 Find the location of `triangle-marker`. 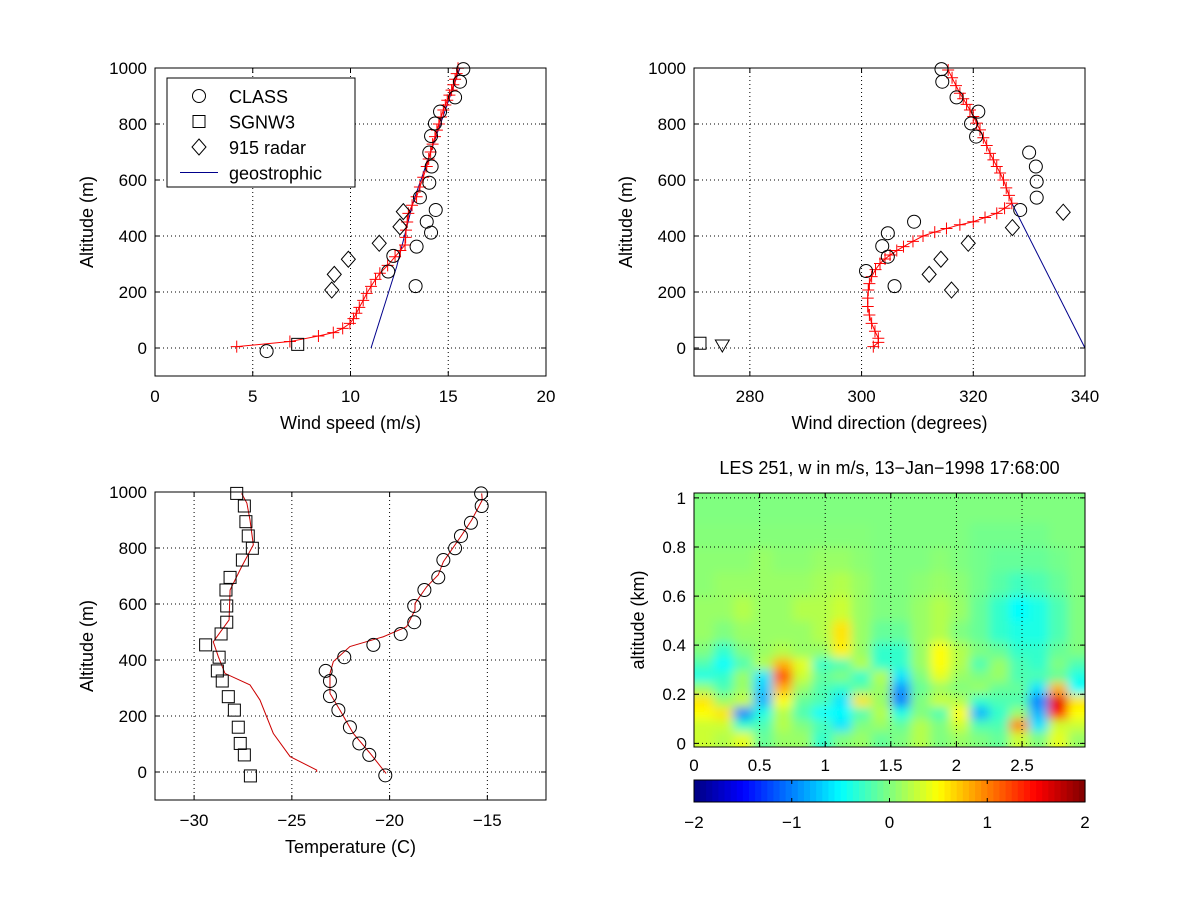

triangle-marker is located at coordinates (722, 346).